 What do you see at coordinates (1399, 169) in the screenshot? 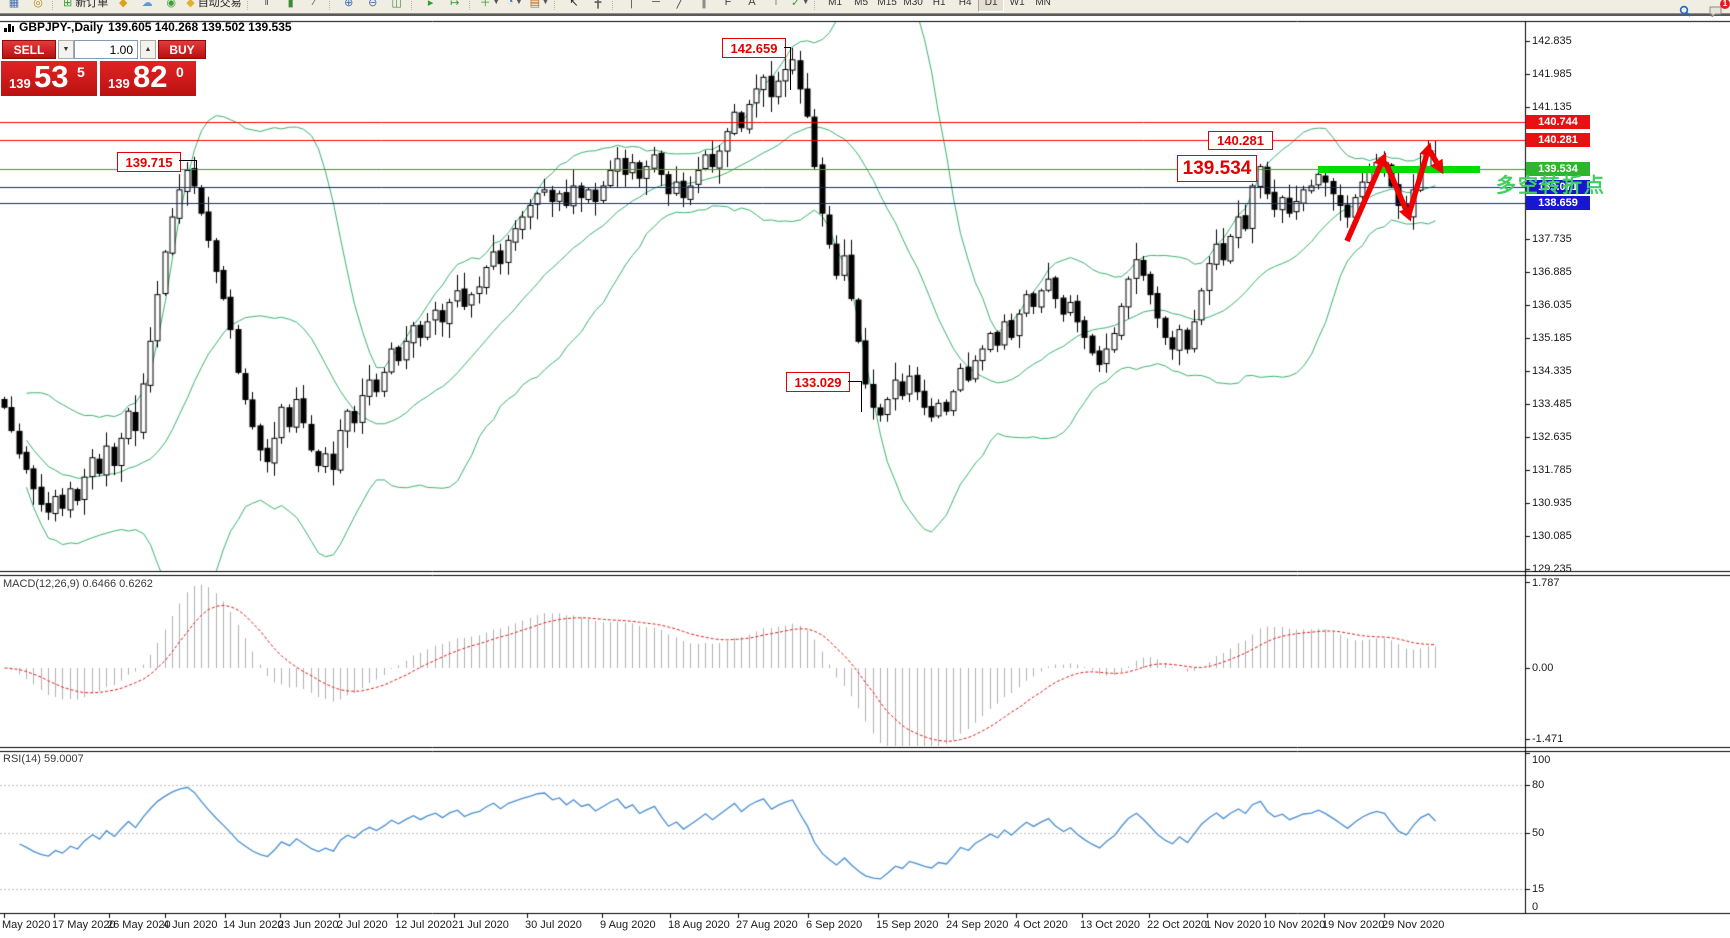
I see `support-bar-annotation` at bounding box center [1399, 169].